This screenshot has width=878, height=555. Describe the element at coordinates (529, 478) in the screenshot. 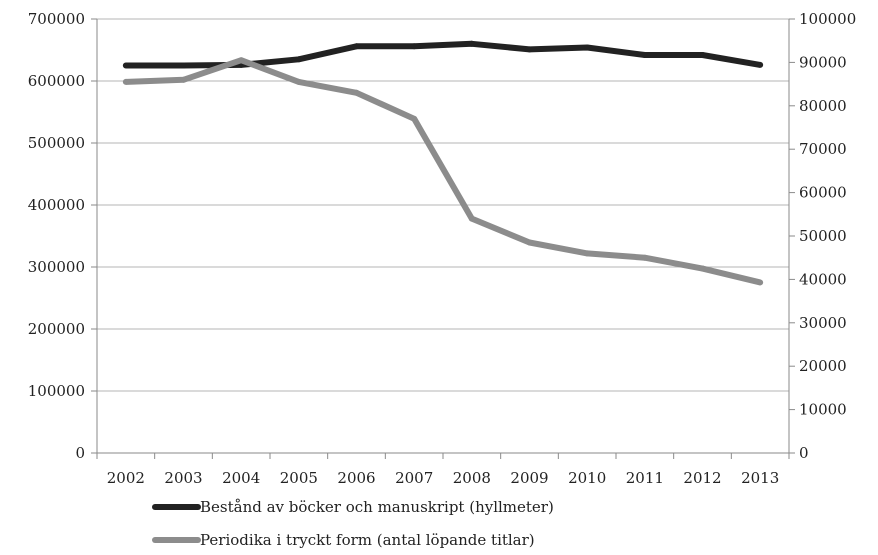

I see `x-tick-label: 2009` at that location.